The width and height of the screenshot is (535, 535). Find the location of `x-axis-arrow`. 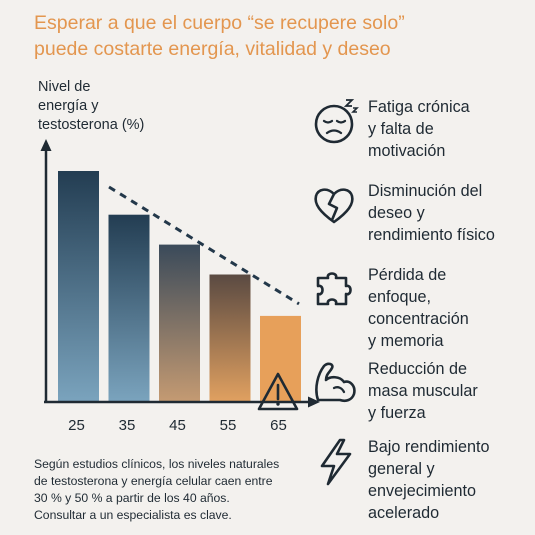

x-axis-arrow is located at coordinates (314, 402).